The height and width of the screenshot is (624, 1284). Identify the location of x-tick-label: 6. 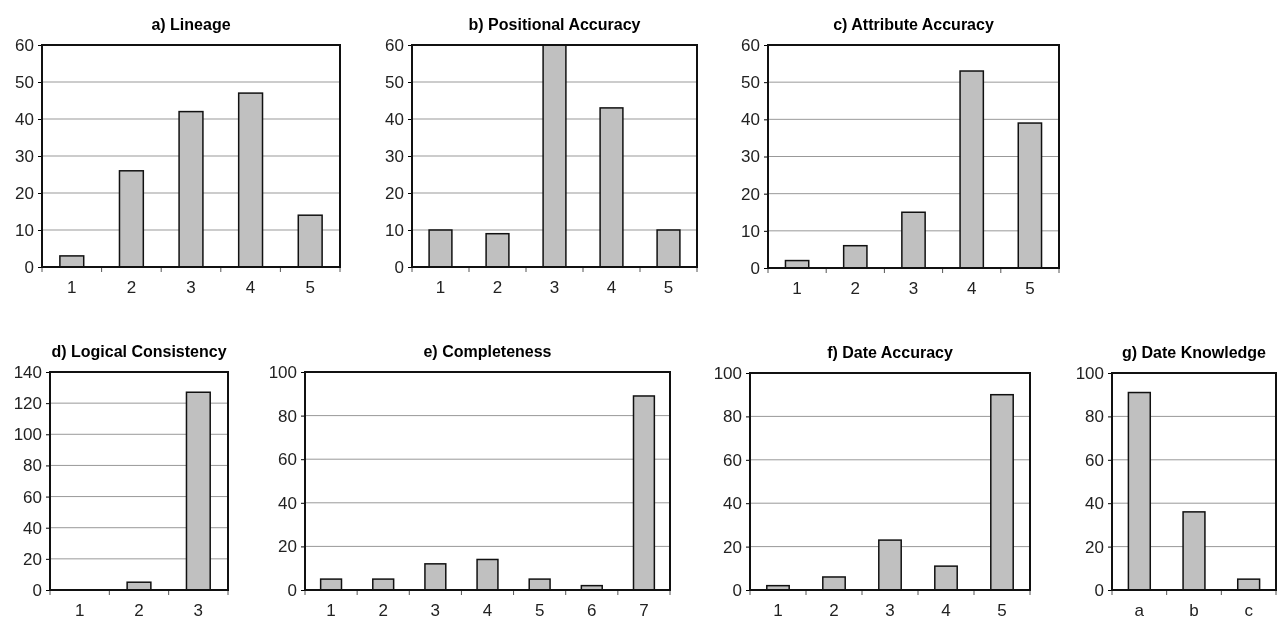
(592, 611).